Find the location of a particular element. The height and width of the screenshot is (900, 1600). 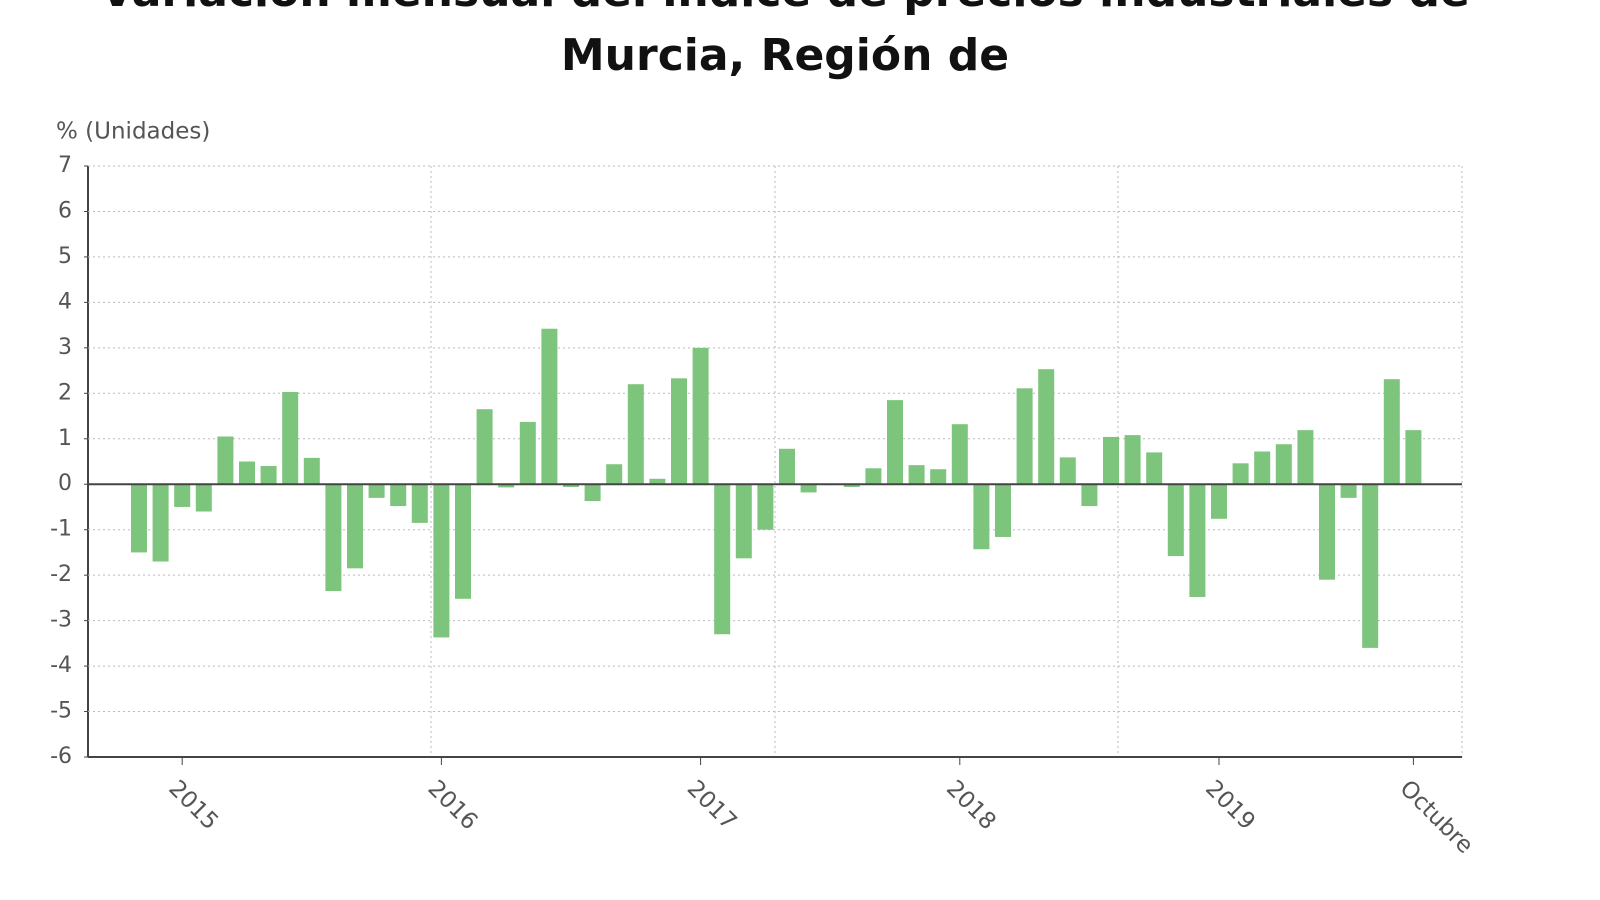

x-tick-label: 2017 is located at coordinates (712, 805).